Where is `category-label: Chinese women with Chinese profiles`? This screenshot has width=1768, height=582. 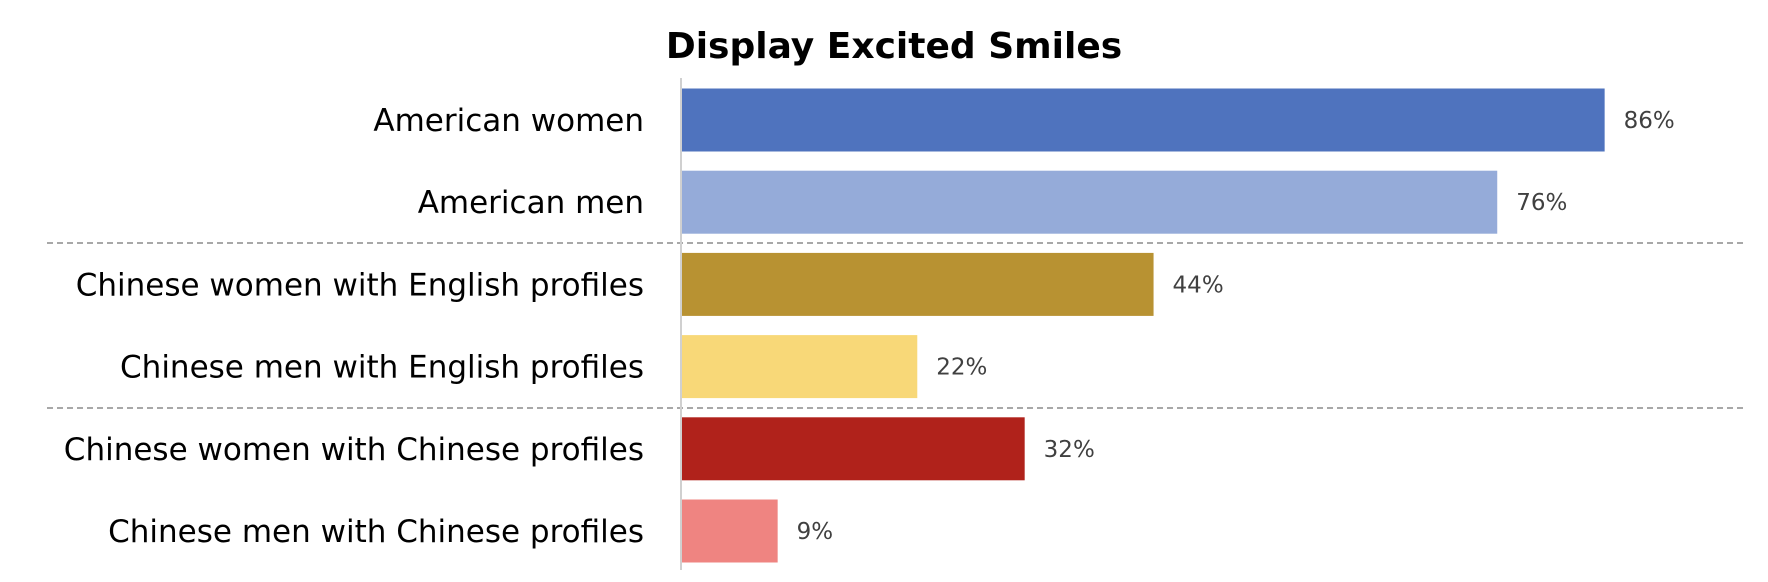 category-label: Chinese women with Chinese profiles is located at coordinates (354, 450).